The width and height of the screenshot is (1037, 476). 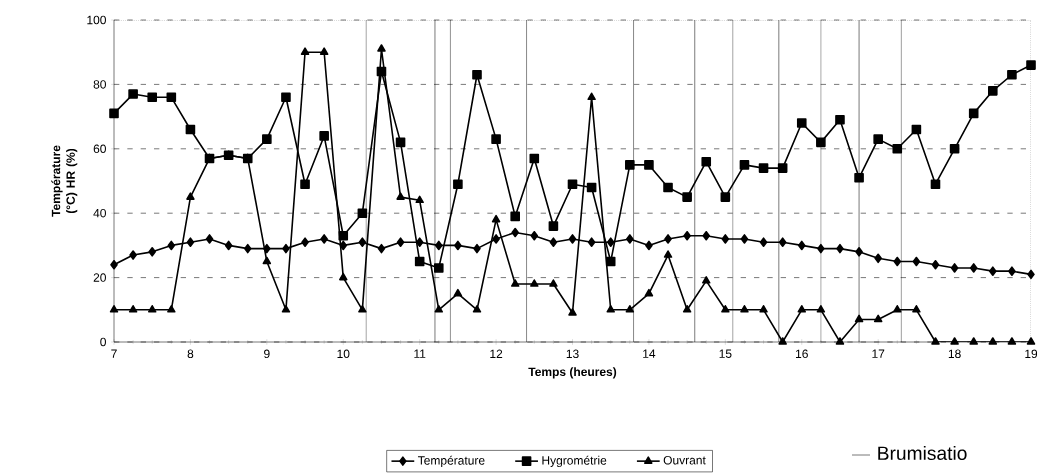 What do you see at coordinates (64, 181) in the screenshot?
I see `y-axis-title: Température (°C) HR (%)` at bounding box center [64, 181].